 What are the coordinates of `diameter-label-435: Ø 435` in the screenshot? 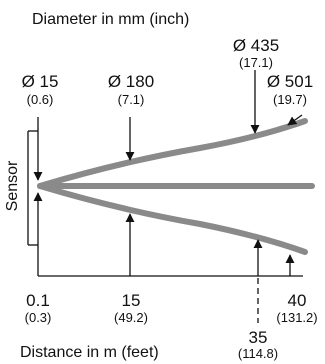 It's located at (256, 45).